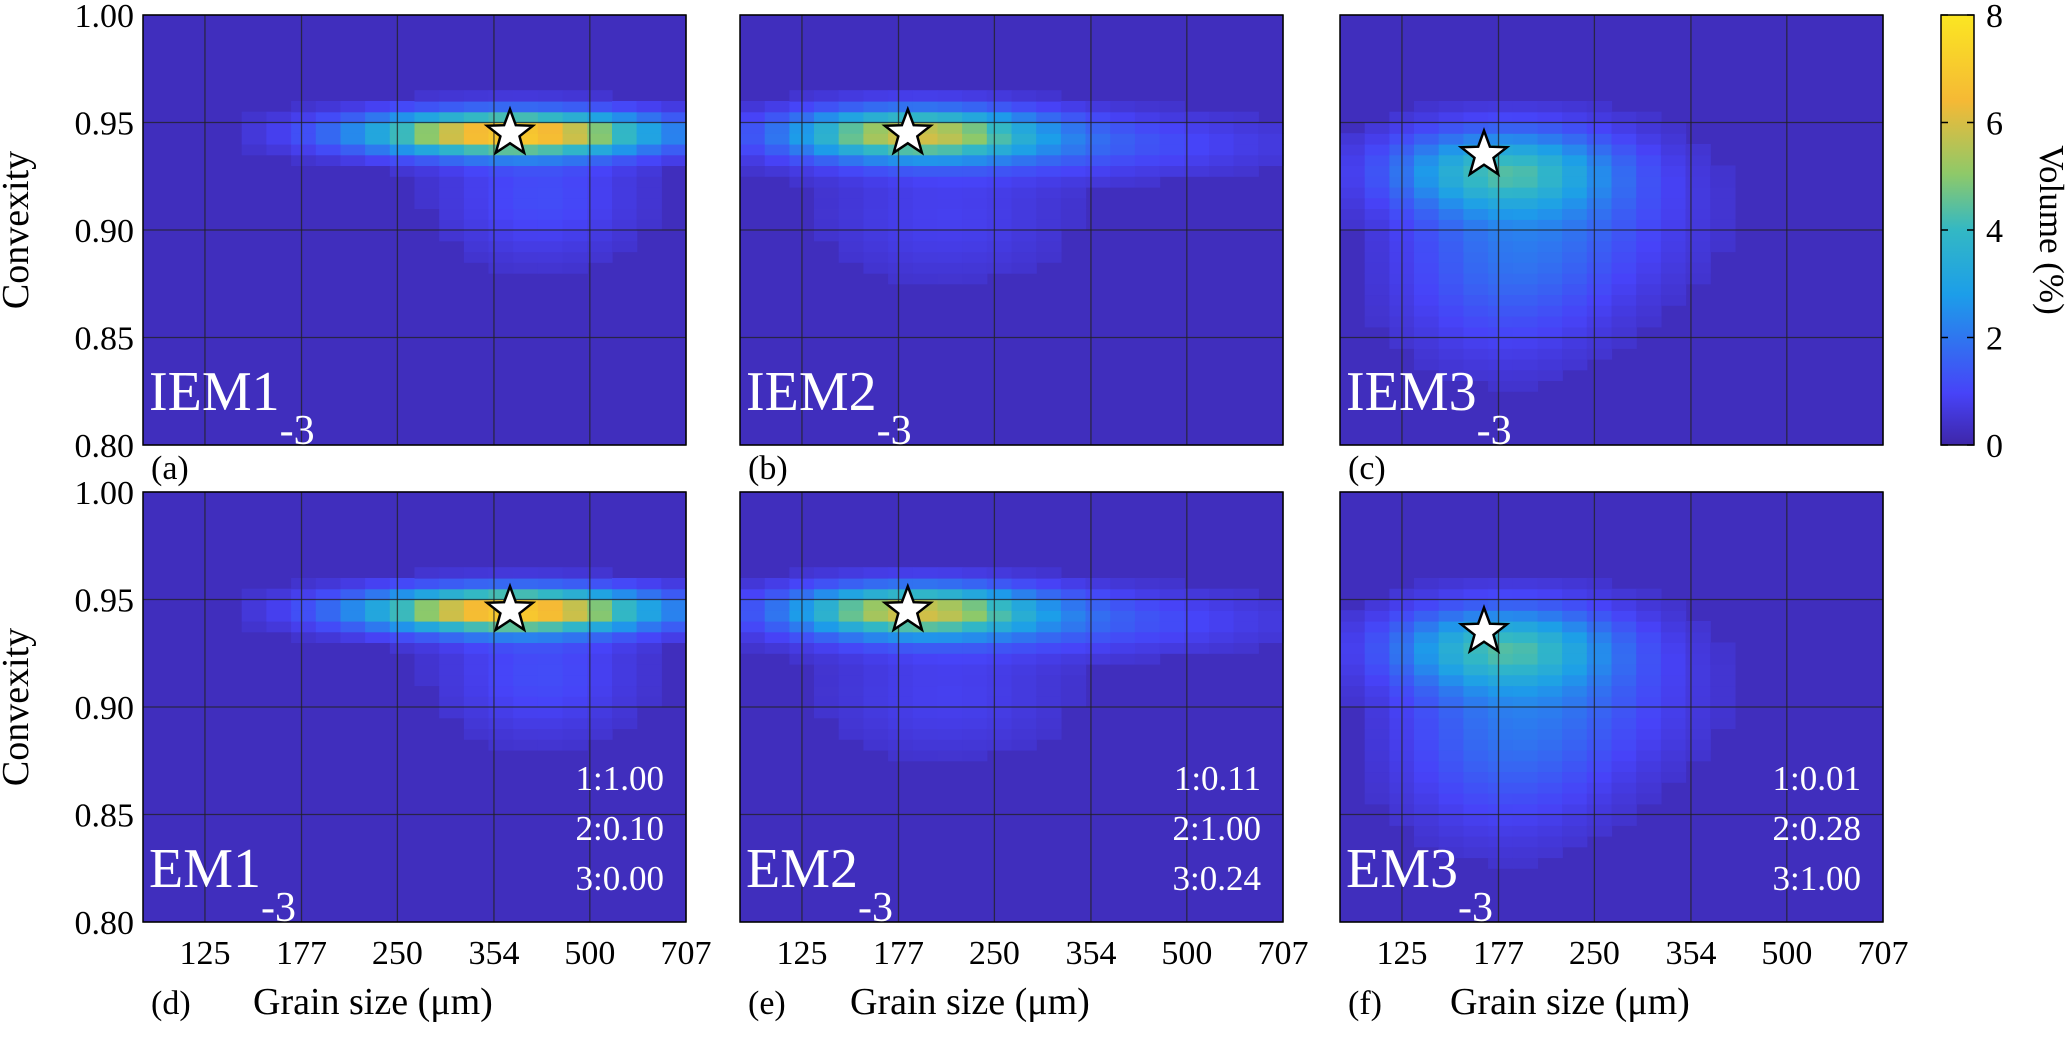 This screenshot has width=2067, height=1042. What do you see at coordinates (767, 1003) in the screenshot?
I see `panel-letter: (e)` at bounding box center [767, 1003].